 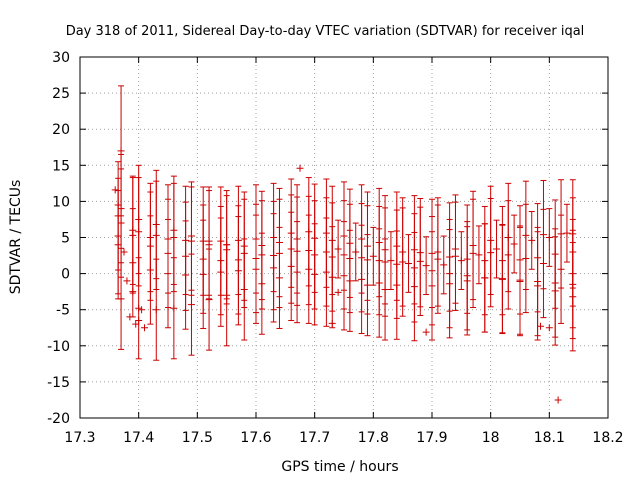 What do you see at coordinates (607, 438) in the screenshot?
I see `x-tick-label: 18.2` at bounding box center [607, 438].